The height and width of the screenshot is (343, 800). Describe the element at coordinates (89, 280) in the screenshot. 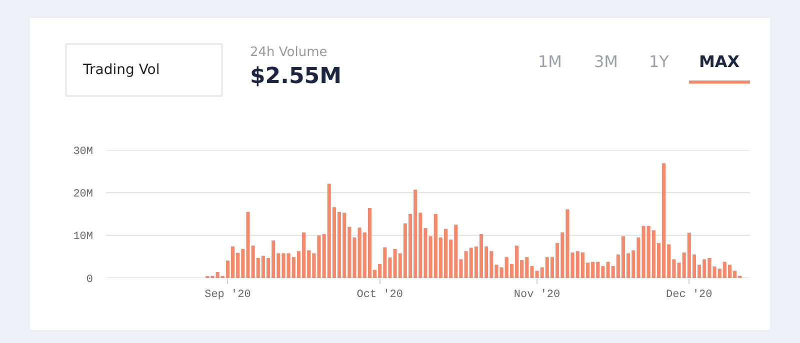

I see `y-tick-label: 0` at that location.